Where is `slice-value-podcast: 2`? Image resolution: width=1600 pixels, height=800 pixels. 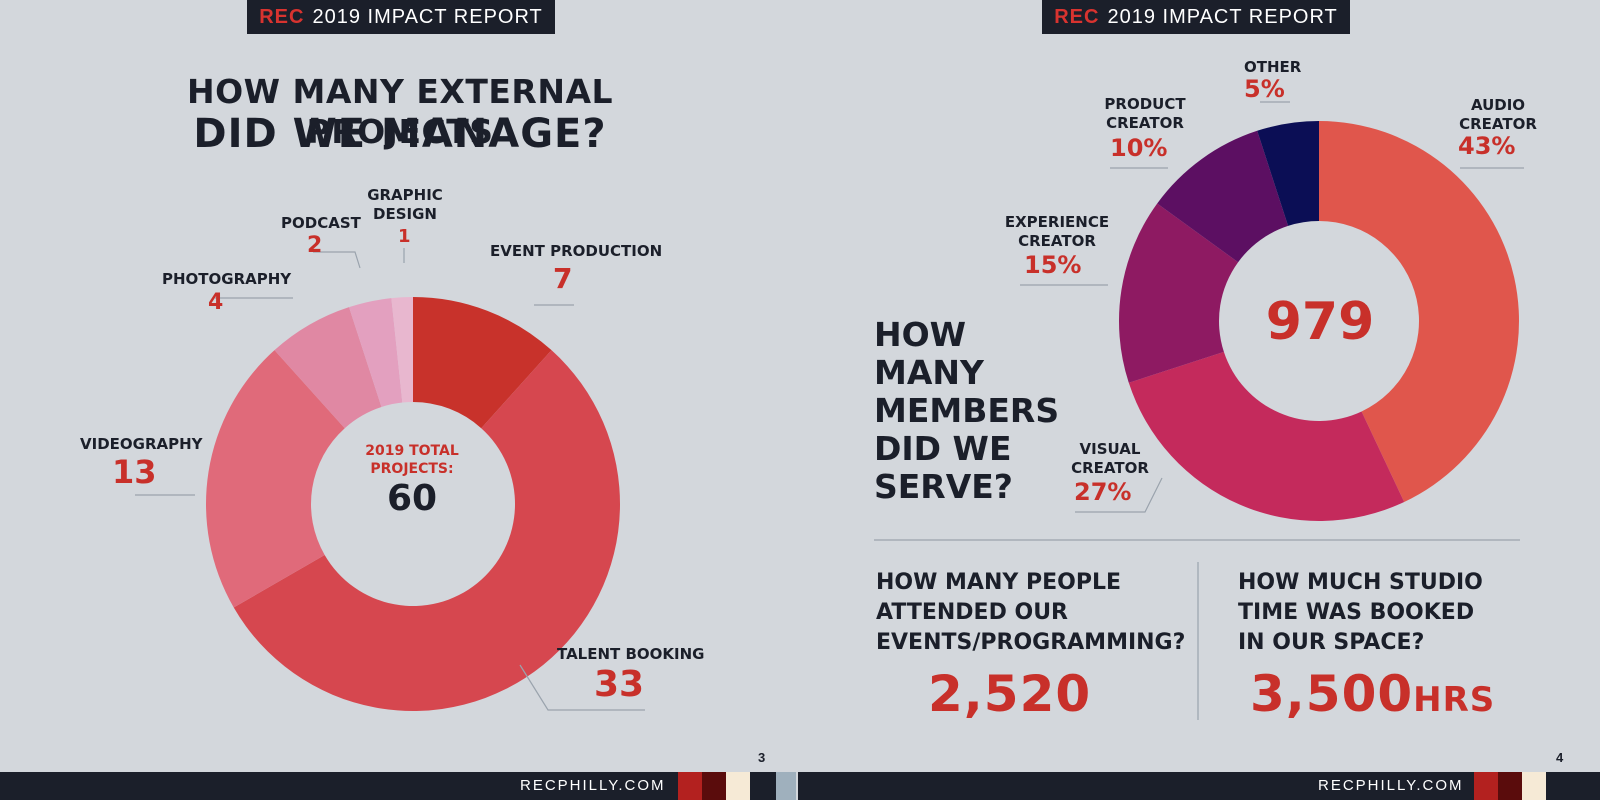
slice-value-podcast: 2 is located at coordinates (315, 245).